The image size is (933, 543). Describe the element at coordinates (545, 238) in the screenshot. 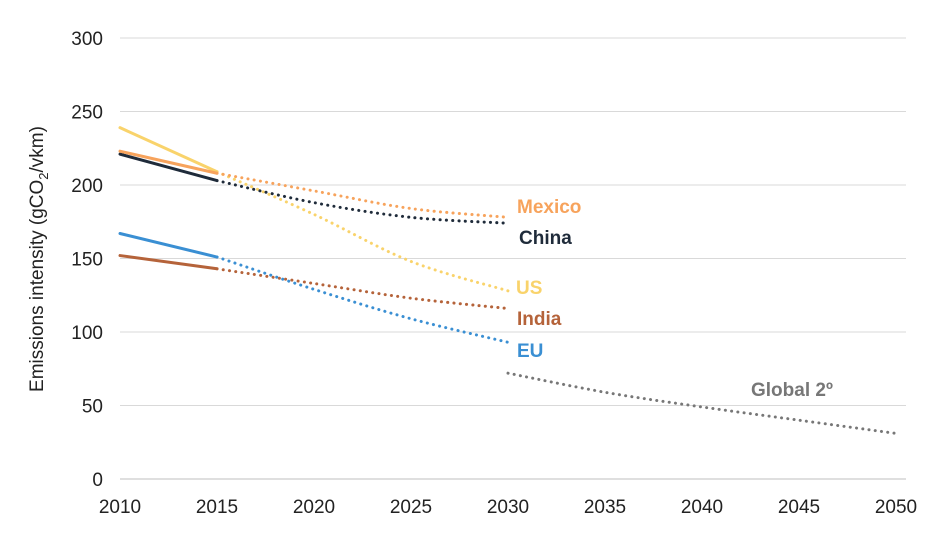

I see `series-label-china: China` at that location.